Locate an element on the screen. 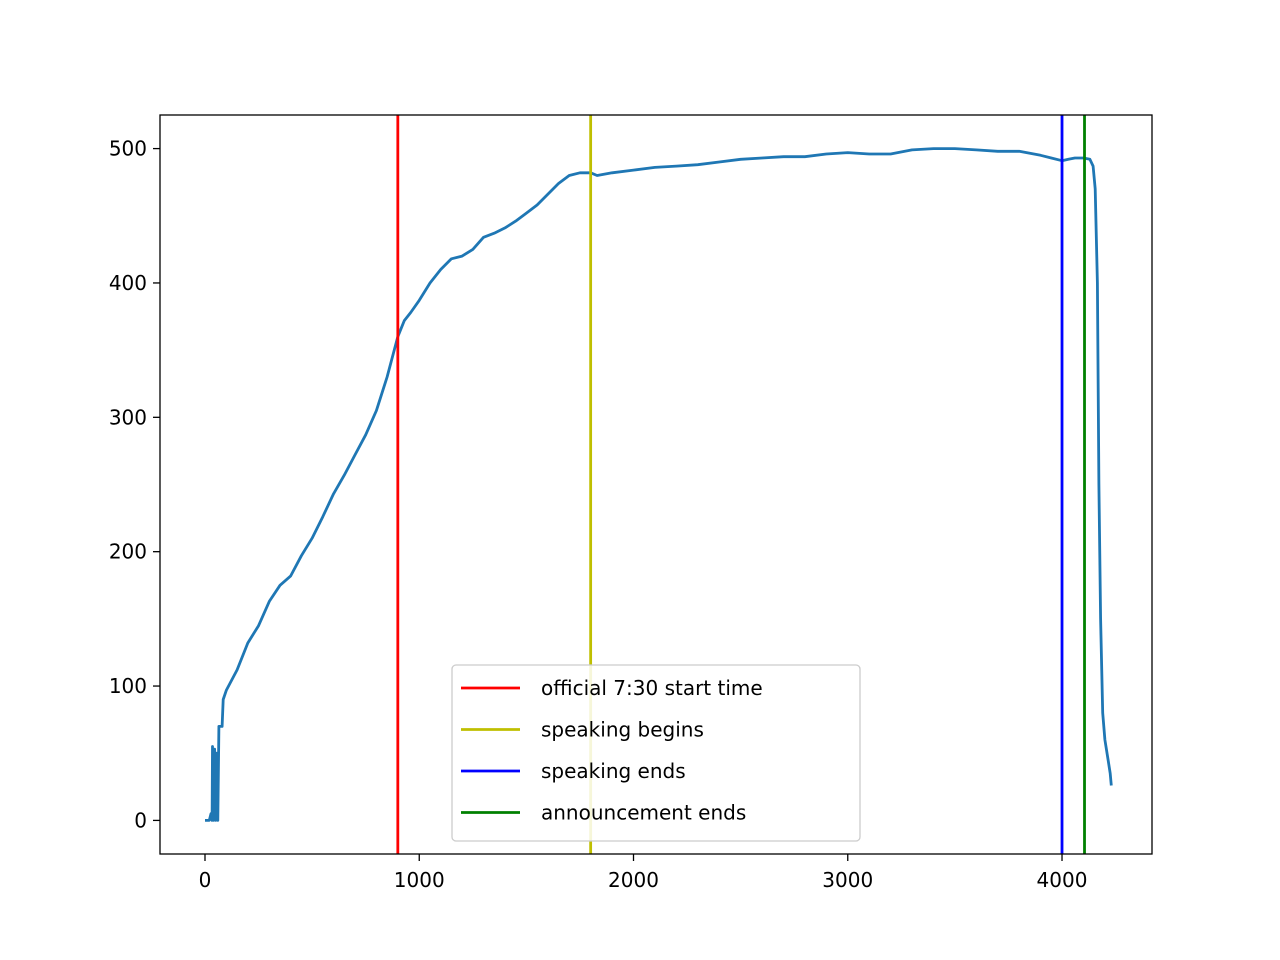 Image resolution: width=1280 pixels, height=960 pixels. y-tick-label: 100 is located at coordinates (128, 686).